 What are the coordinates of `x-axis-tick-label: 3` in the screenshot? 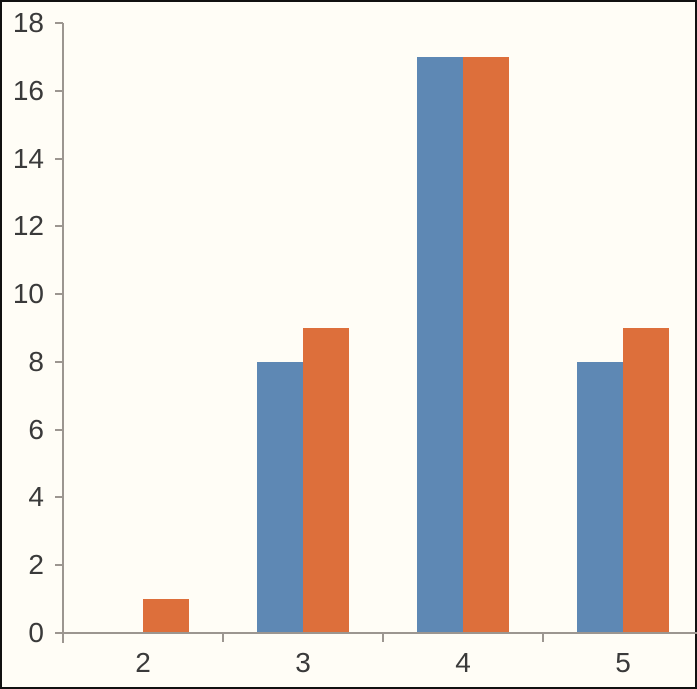 It's located at (303, 662).